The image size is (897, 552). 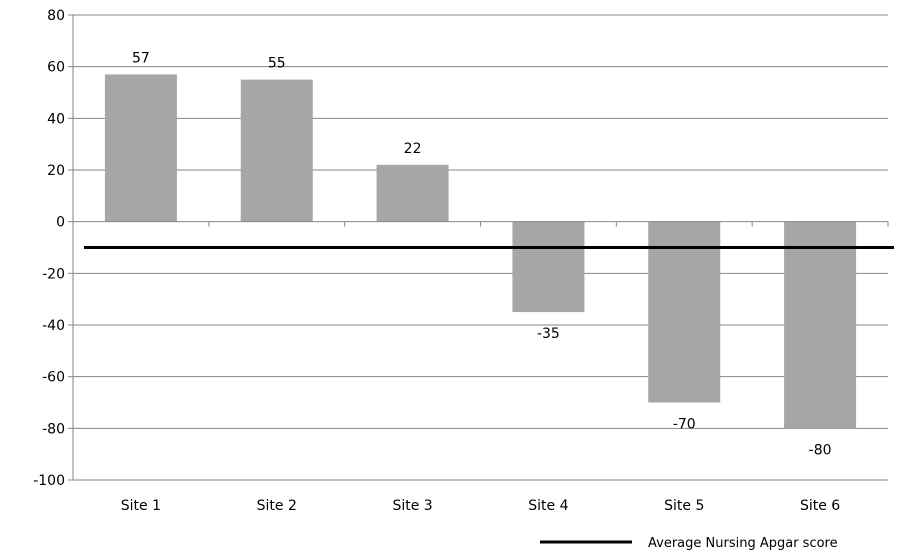 I want to click on legend-label: Average Nursing Apgar score, so click(x=743, y=543).